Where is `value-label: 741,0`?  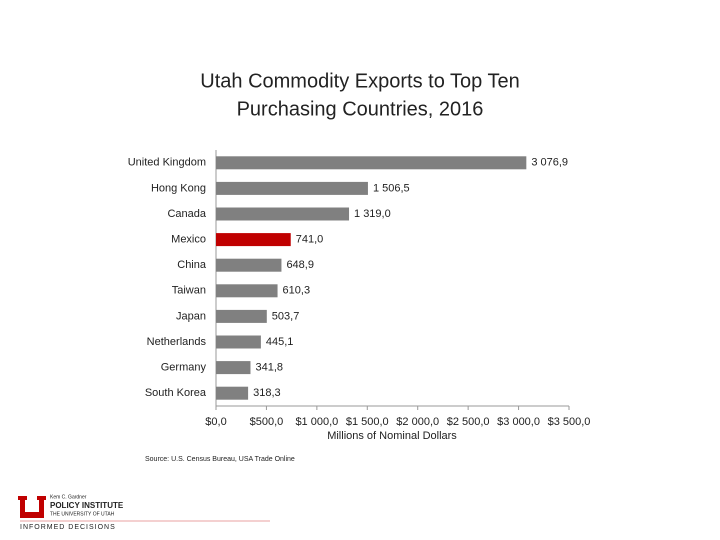 value-label: 741,0 is located at coordinates (310, 240).